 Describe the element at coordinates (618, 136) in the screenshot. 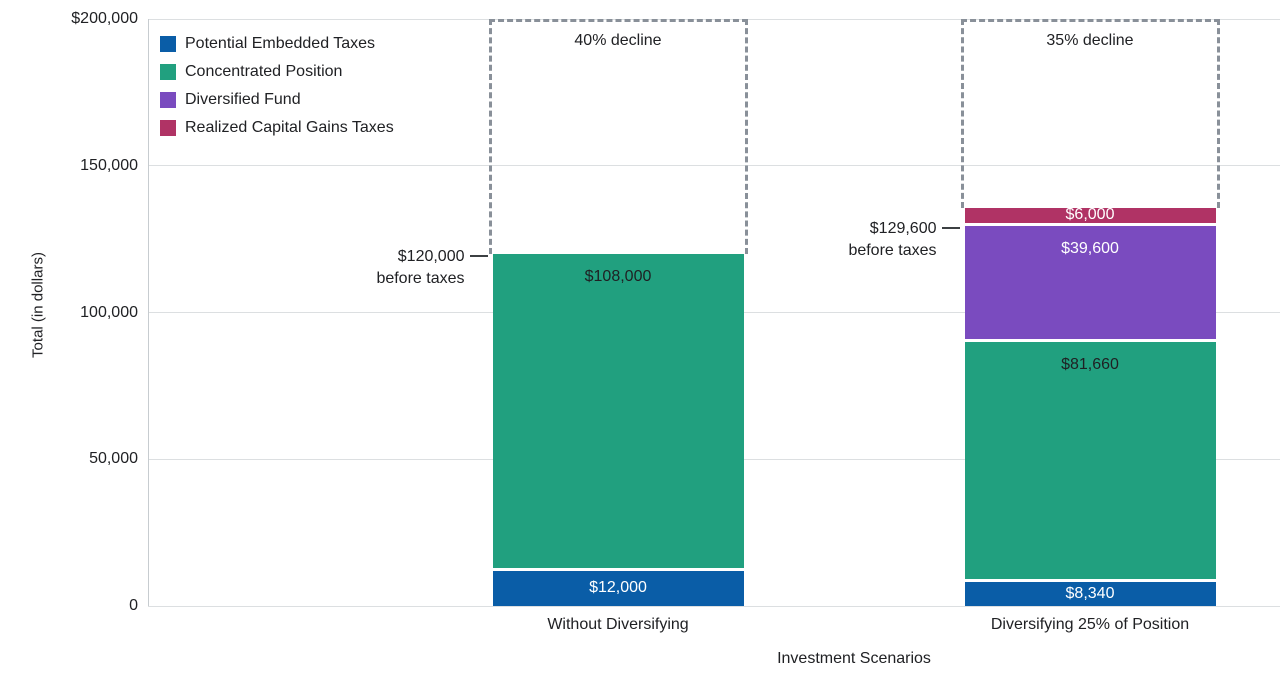

I see `decline-box: 40% decline` at that location.